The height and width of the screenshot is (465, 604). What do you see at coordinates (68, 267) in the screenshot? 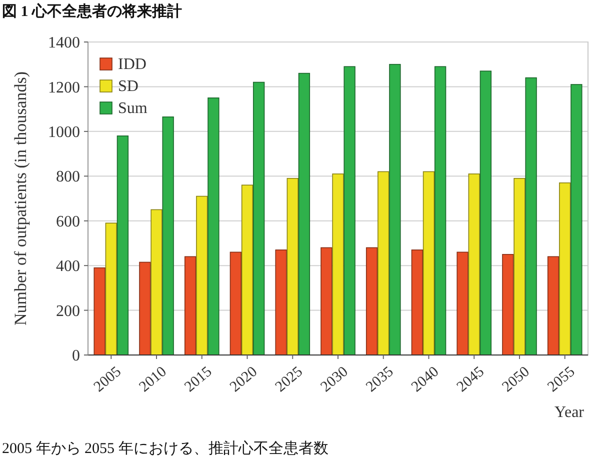
I see `y-tick-label: 400` at bounding box center [68, 267].